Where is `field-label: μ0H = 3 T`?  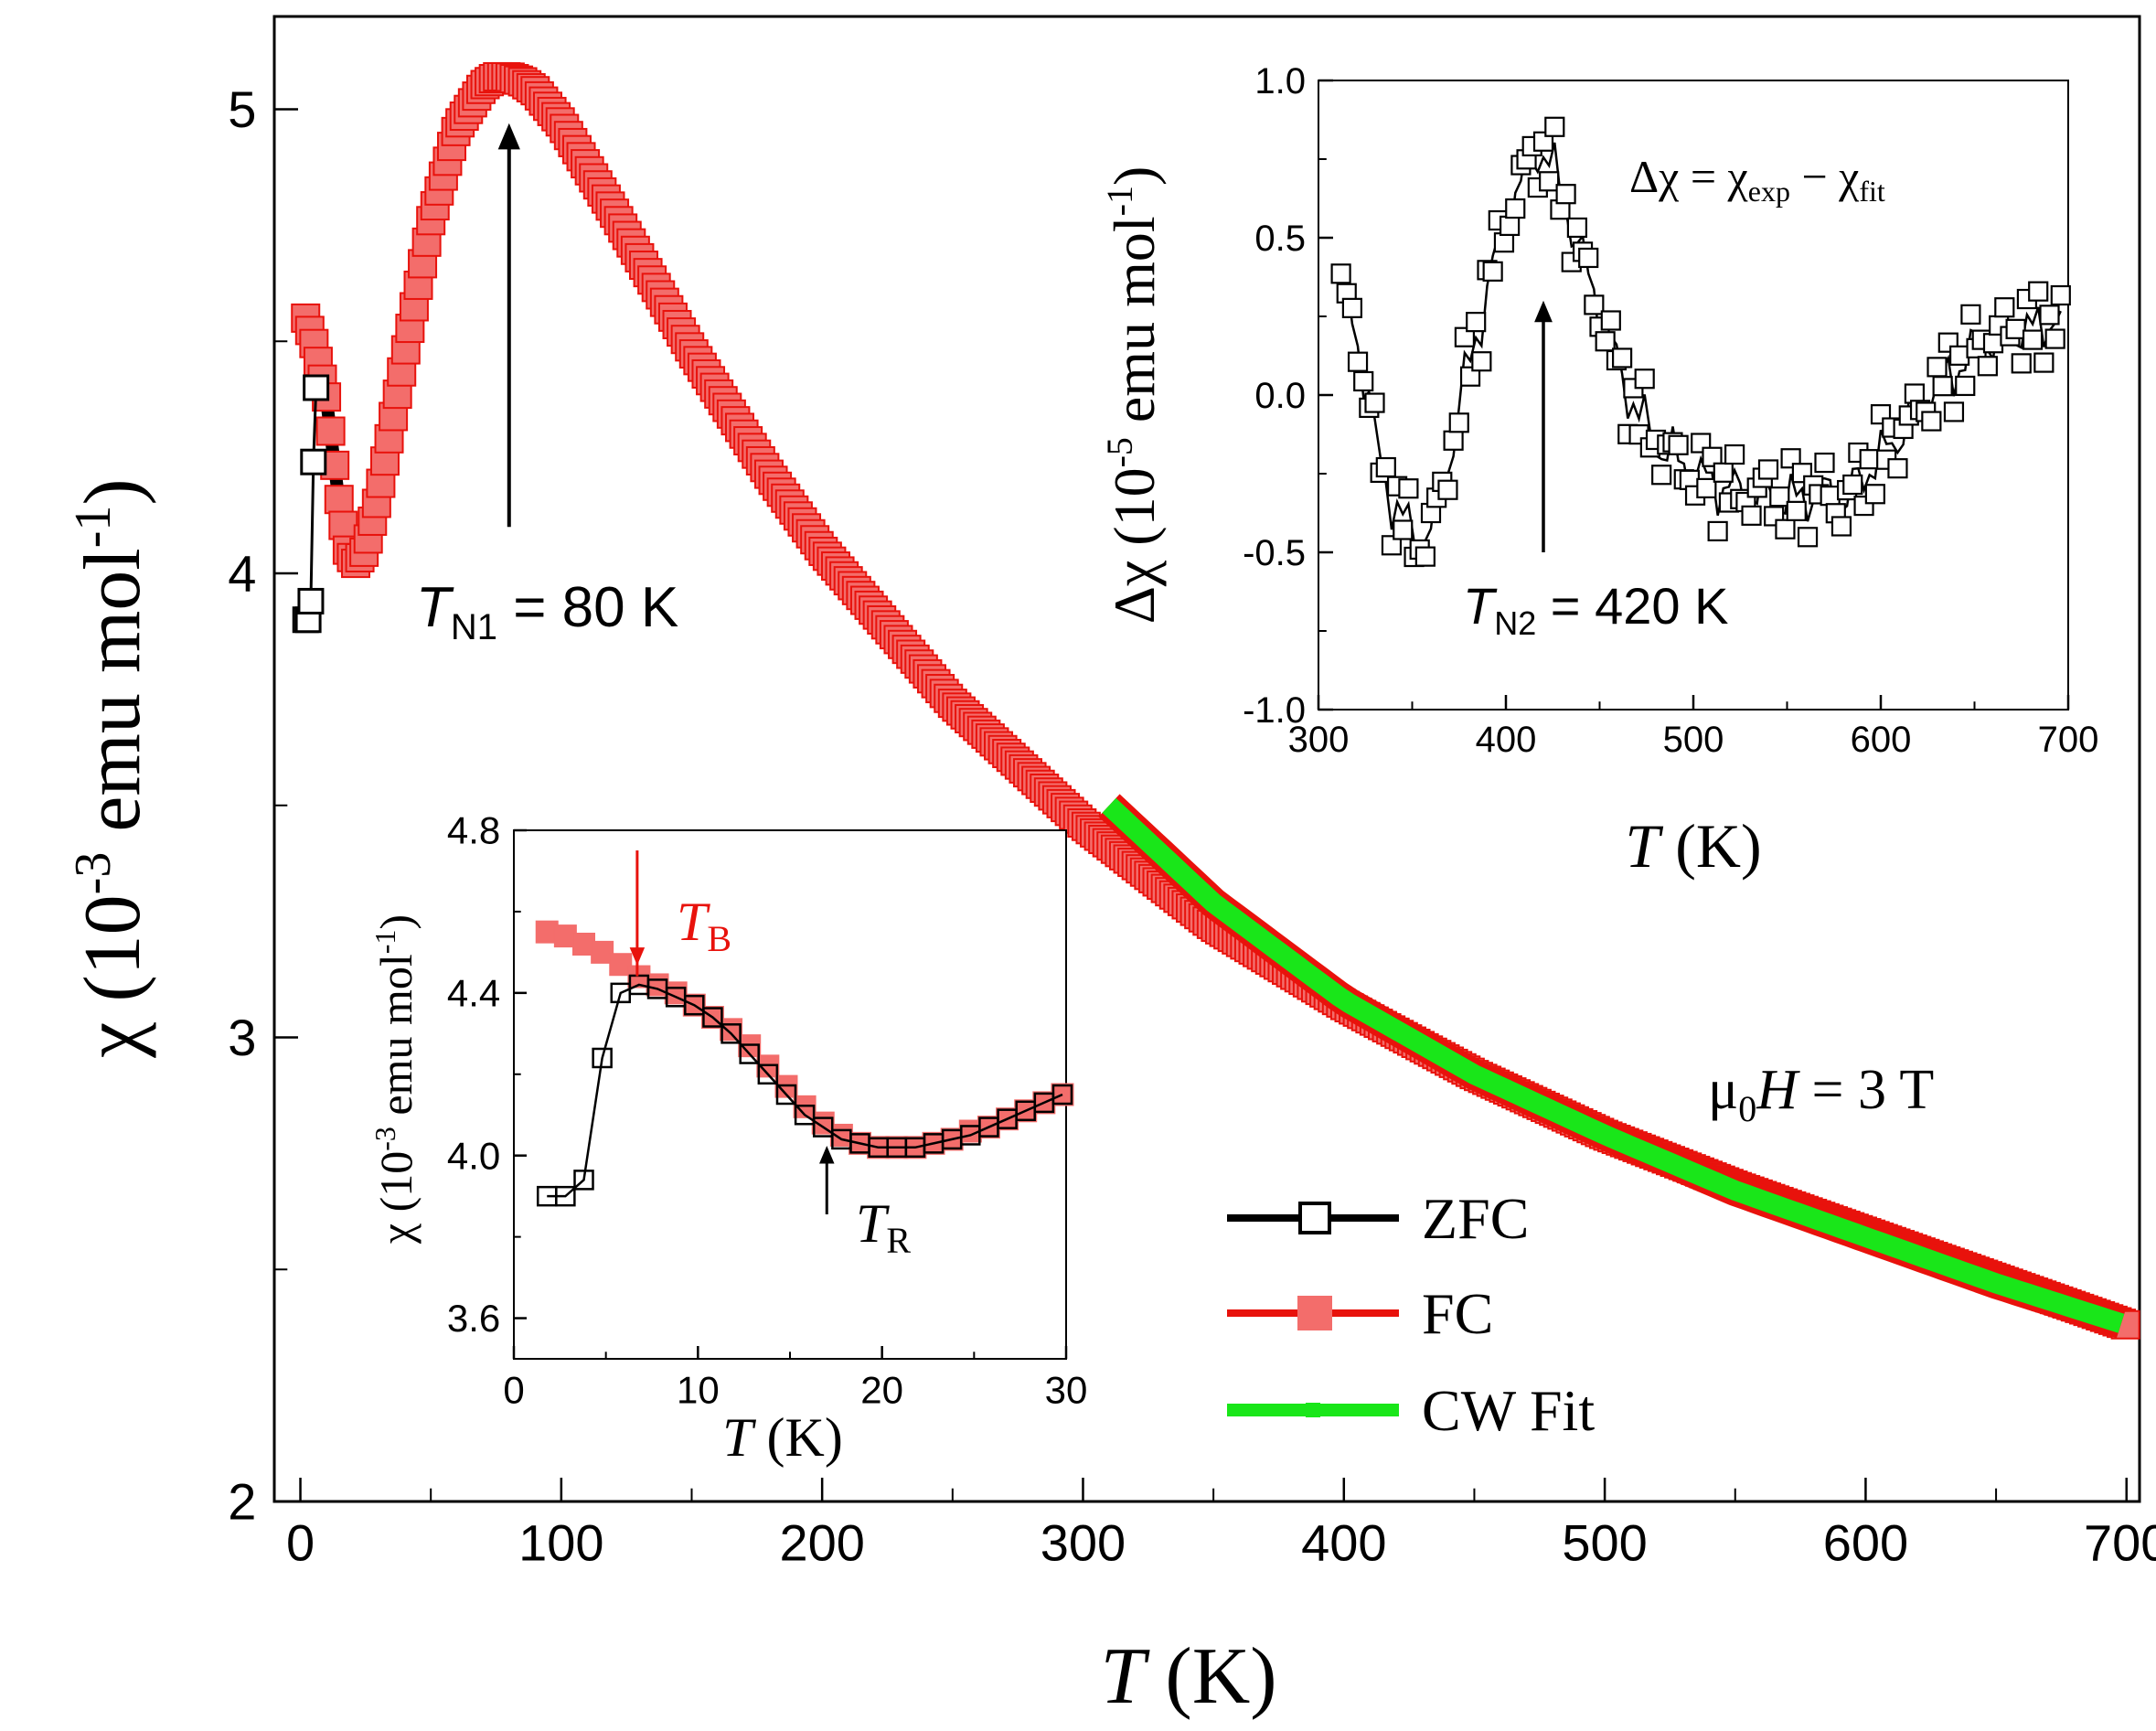 field-label: μ0H = 3 T is located at coordinates (1821, 1094).